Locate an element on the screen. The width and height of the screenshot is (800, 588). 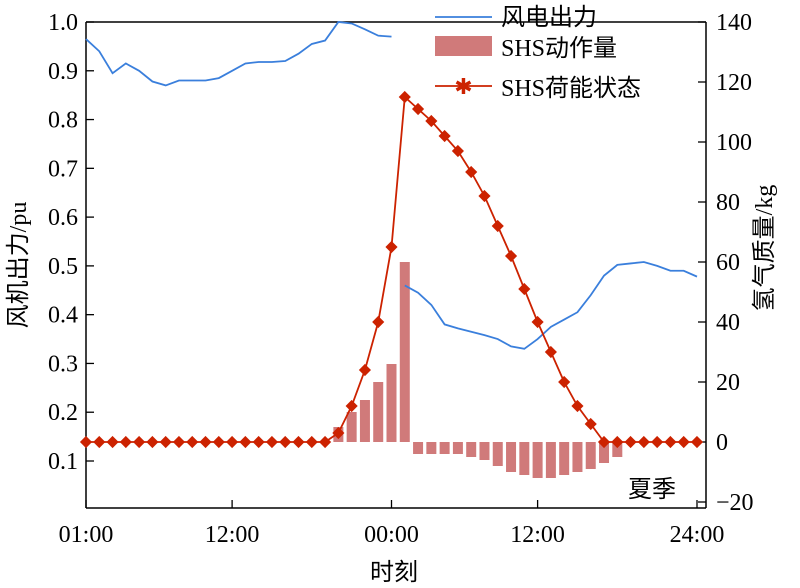
left-tick-label: 0.4 is located at coordinates (63, 316).